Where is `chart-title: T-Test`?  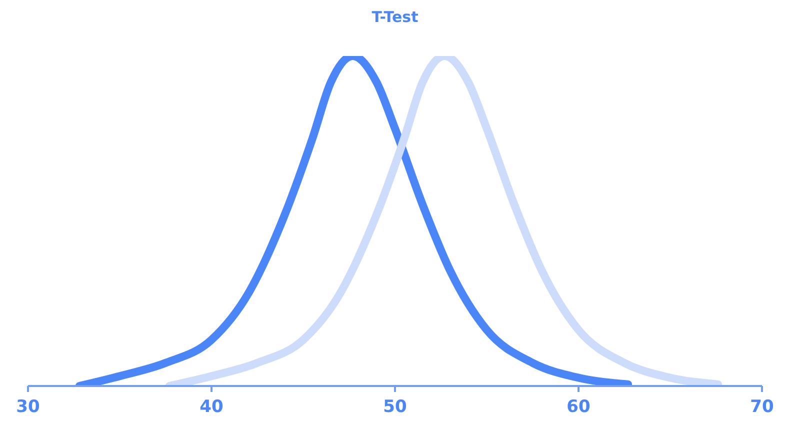
chart-title: T-Test is located at coordinates (395, 17).